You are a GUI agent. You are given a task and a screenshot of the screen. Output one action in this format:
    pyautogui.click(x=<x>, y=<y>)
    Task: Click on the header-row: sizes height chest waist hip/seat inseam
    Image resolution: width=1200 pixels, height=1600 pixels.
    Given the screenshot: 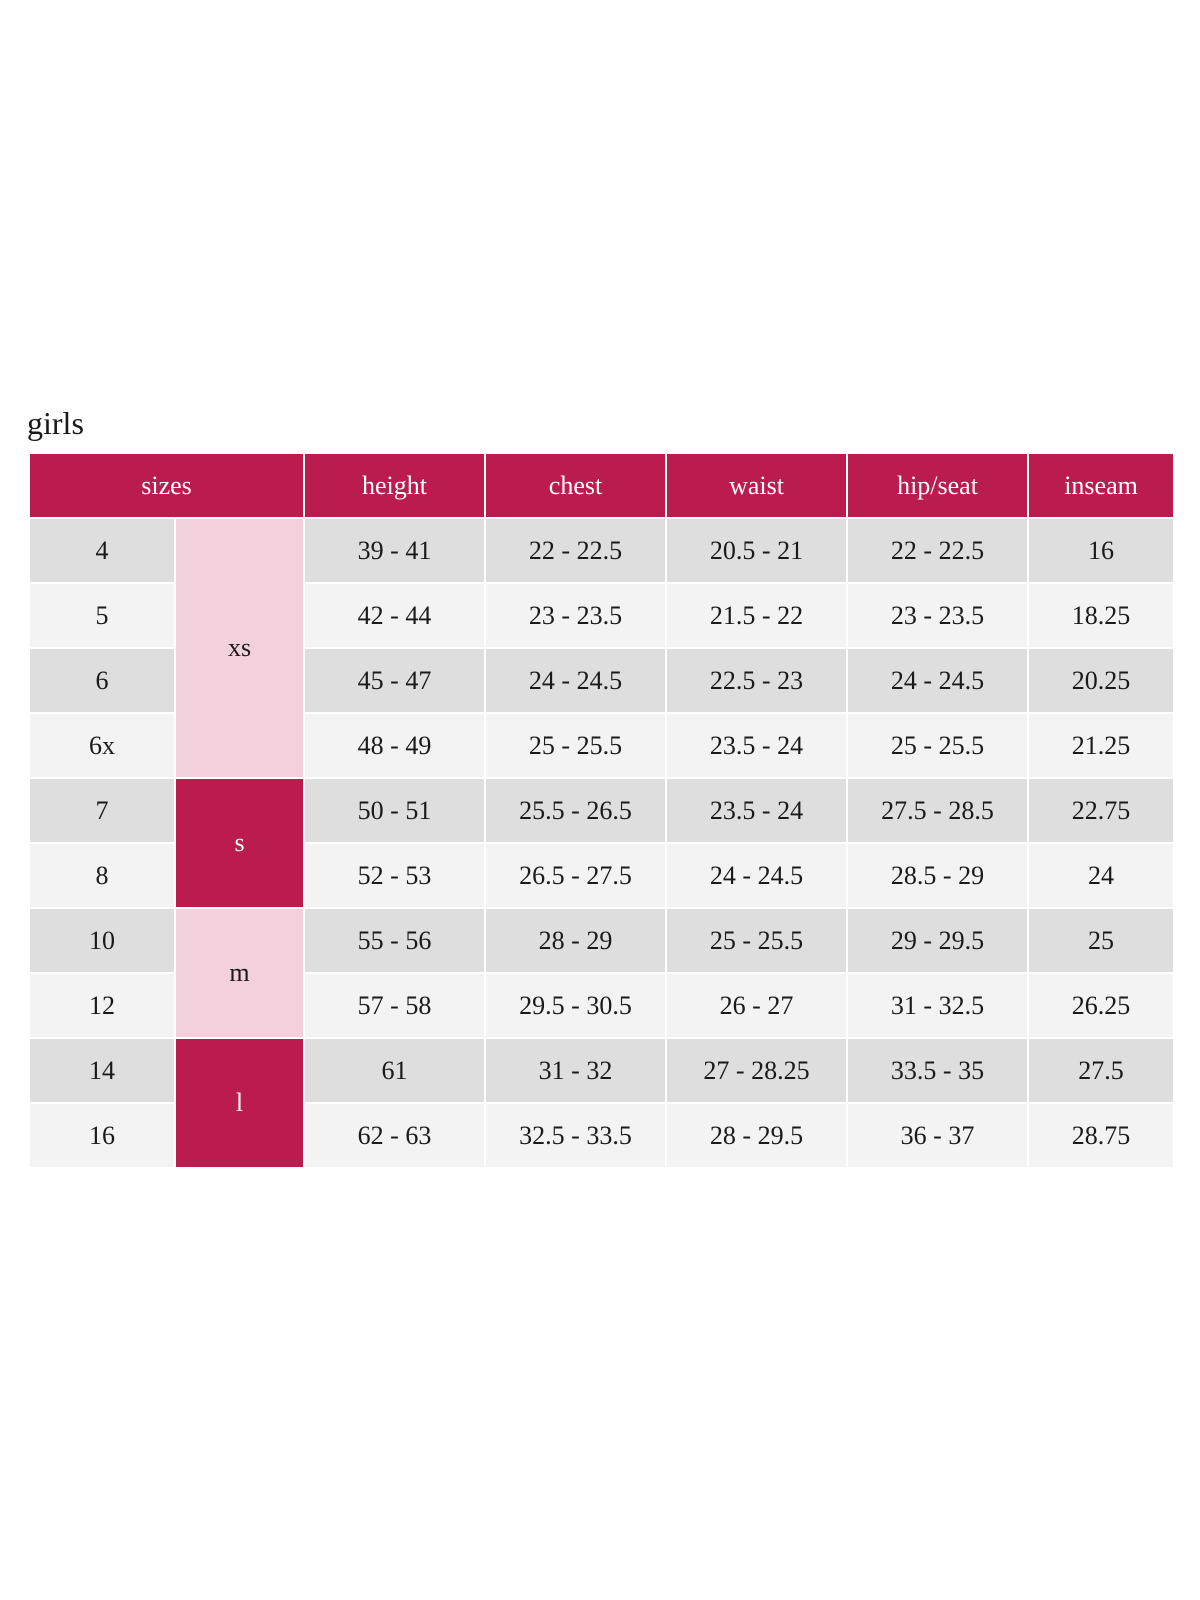 What is the action you would take?
    pyautogui.click(x=601, y=486)
    